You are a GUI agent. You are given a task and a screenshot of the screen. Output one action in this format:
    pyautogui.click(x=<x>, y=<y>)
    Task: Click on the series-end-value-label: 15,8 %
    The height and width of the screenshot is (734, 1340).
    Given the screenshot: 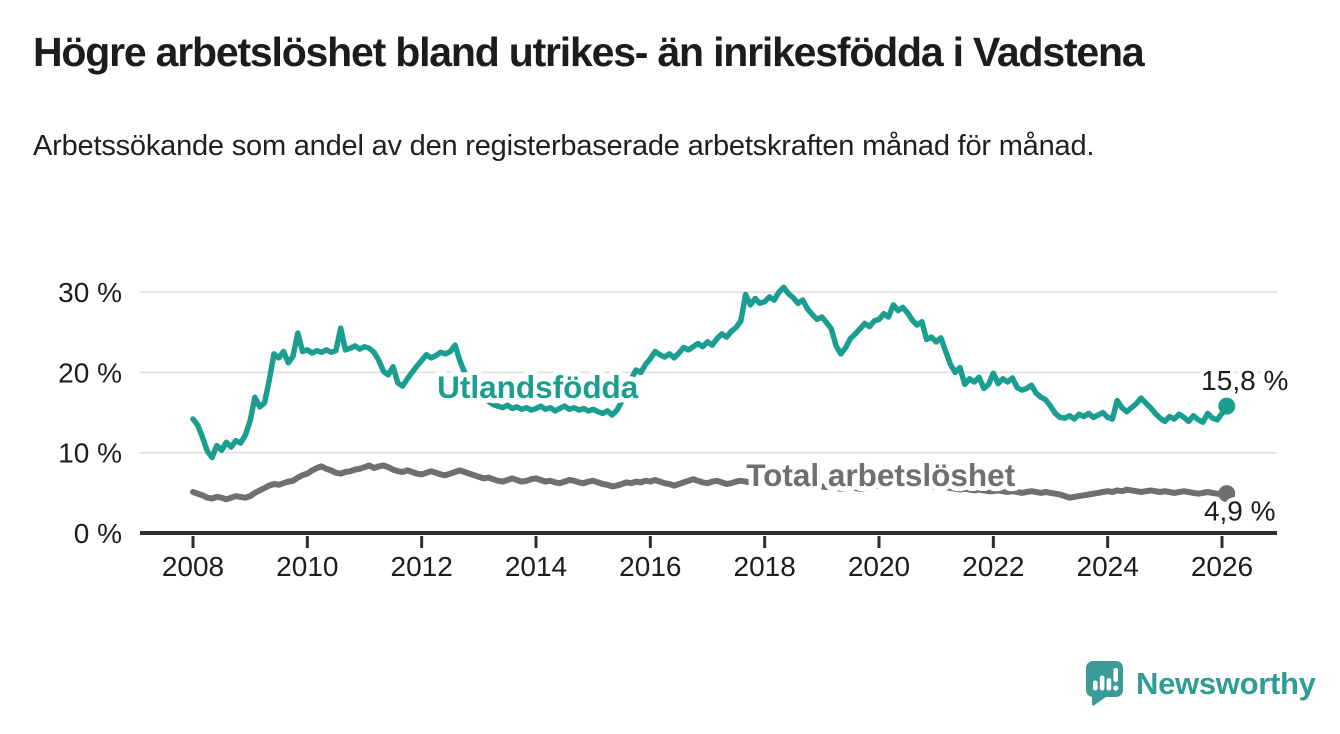 What is the action you would take?
    pyautogui.click(x=1244, y=380)
    